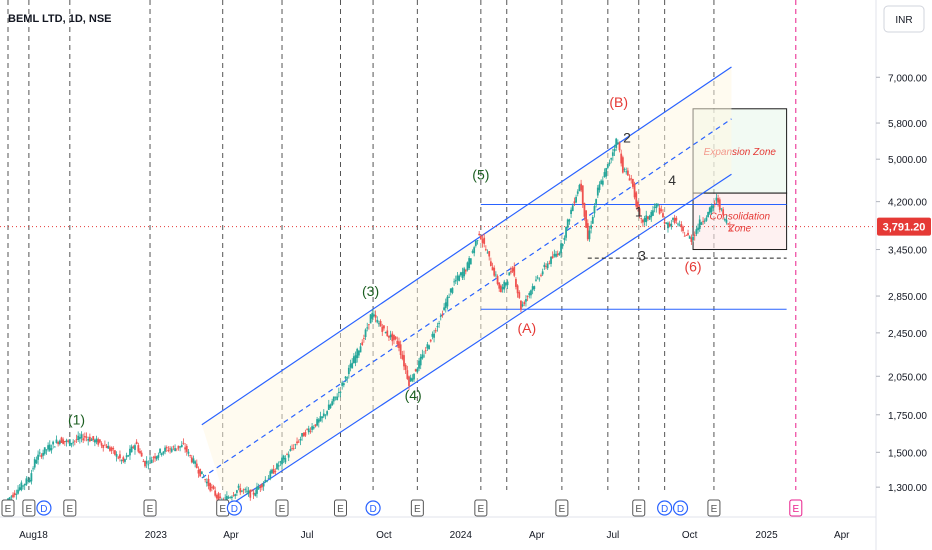 The image size is (932, 550). What do you see at coordinates (612, 535) in the screenshot?
I see `x-tick-label: Jul` at bounding box center [612, 535].